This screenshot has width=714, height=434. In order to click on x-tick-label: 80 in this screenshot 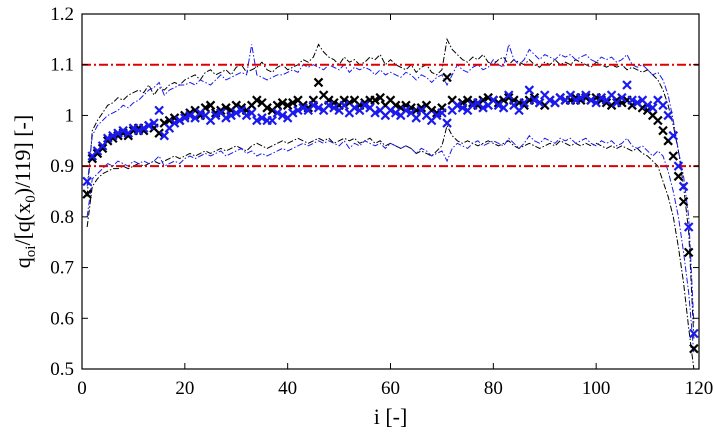, I will do `click(493, 388)`.